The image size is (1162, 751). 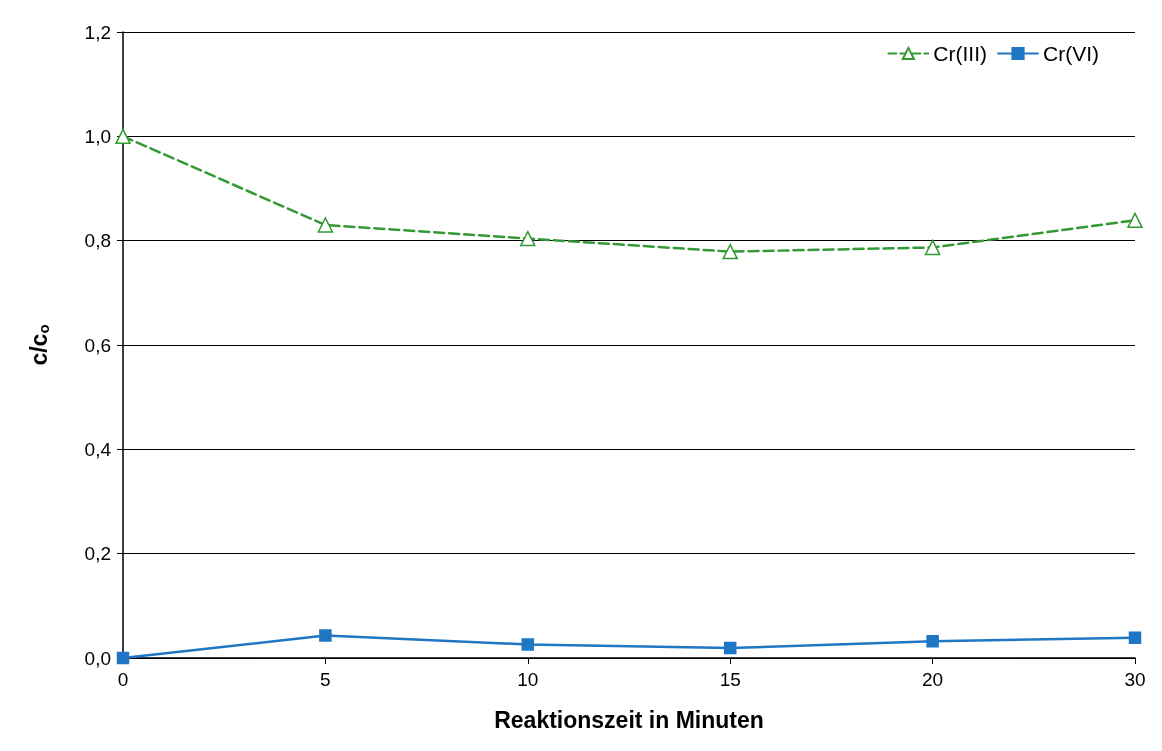 What do you see at coordinates (730, 679) in the screenshot?
I see `x-tick-label: 15` at bounding box center [730, 679].